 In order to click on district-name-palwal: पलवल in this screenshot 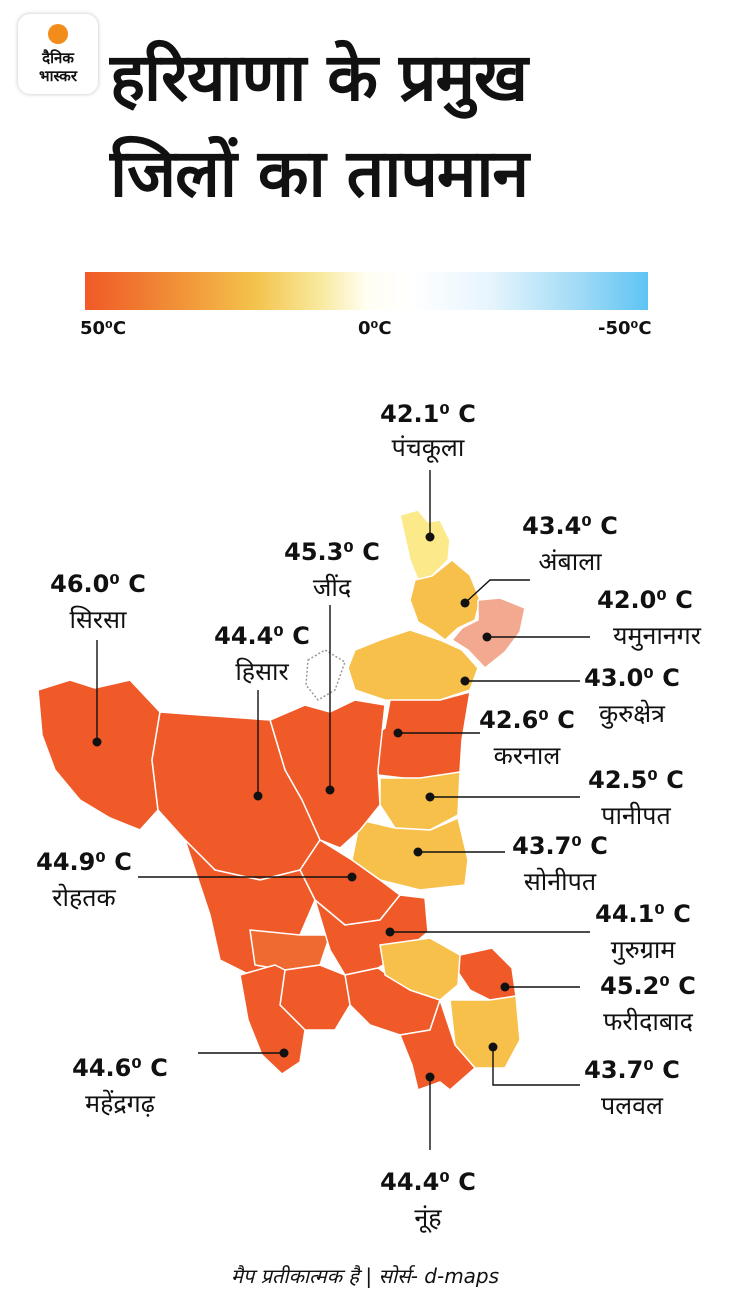, I will do `click(631, 1105)`.